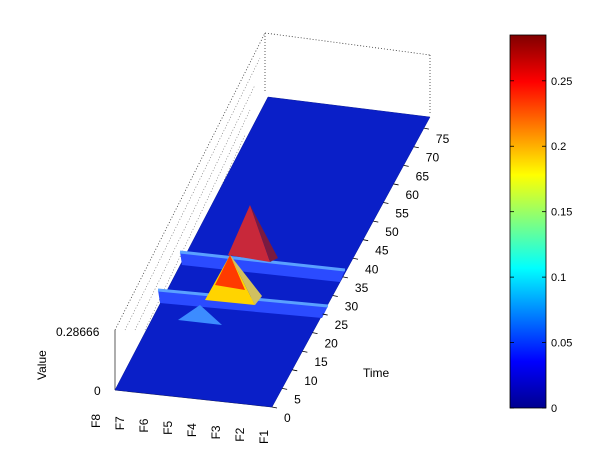 Image resolution: width=613 pixels, height=459 pixels. What do you see at coordinates (561, 344) in the screenshot?
I see `colorbar-tick-0.05: 0.05` at bounding box center [561, 344].